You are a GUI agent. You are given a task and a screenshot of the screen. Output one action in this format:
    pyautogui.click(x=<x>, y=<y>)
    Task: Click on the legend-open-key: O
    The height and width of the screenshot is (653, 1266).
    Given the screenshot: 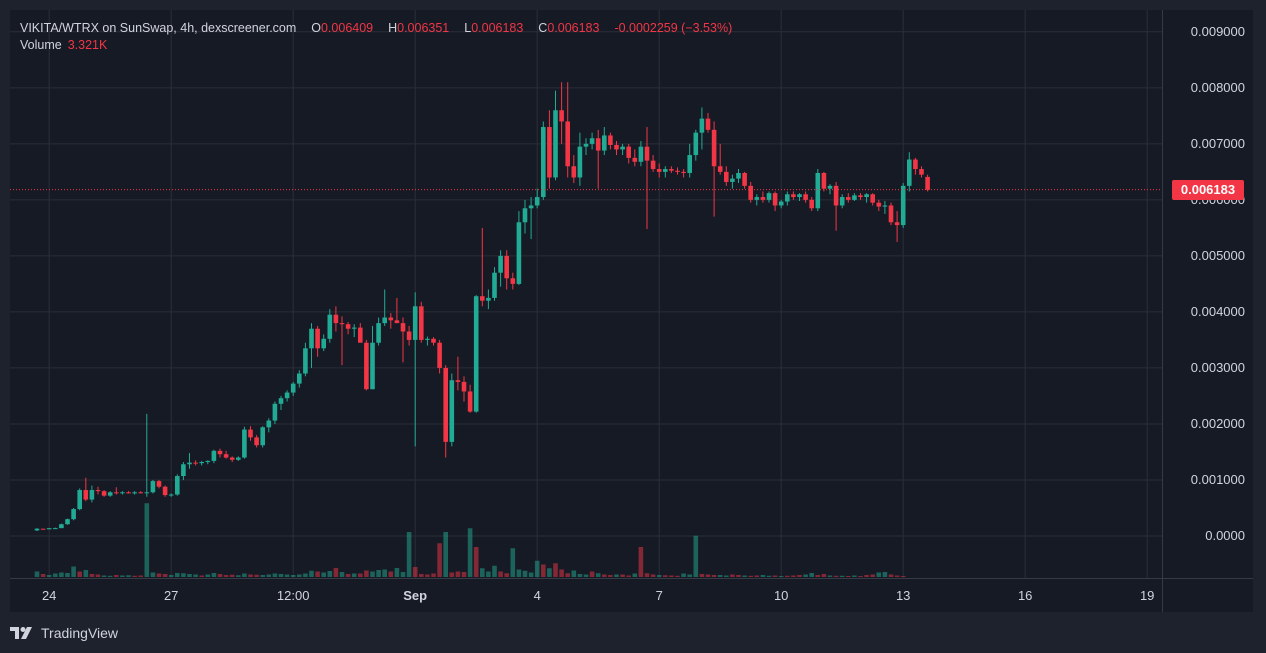 What is the action you would take?
    pyautogui.click(x=316, y=28)
    